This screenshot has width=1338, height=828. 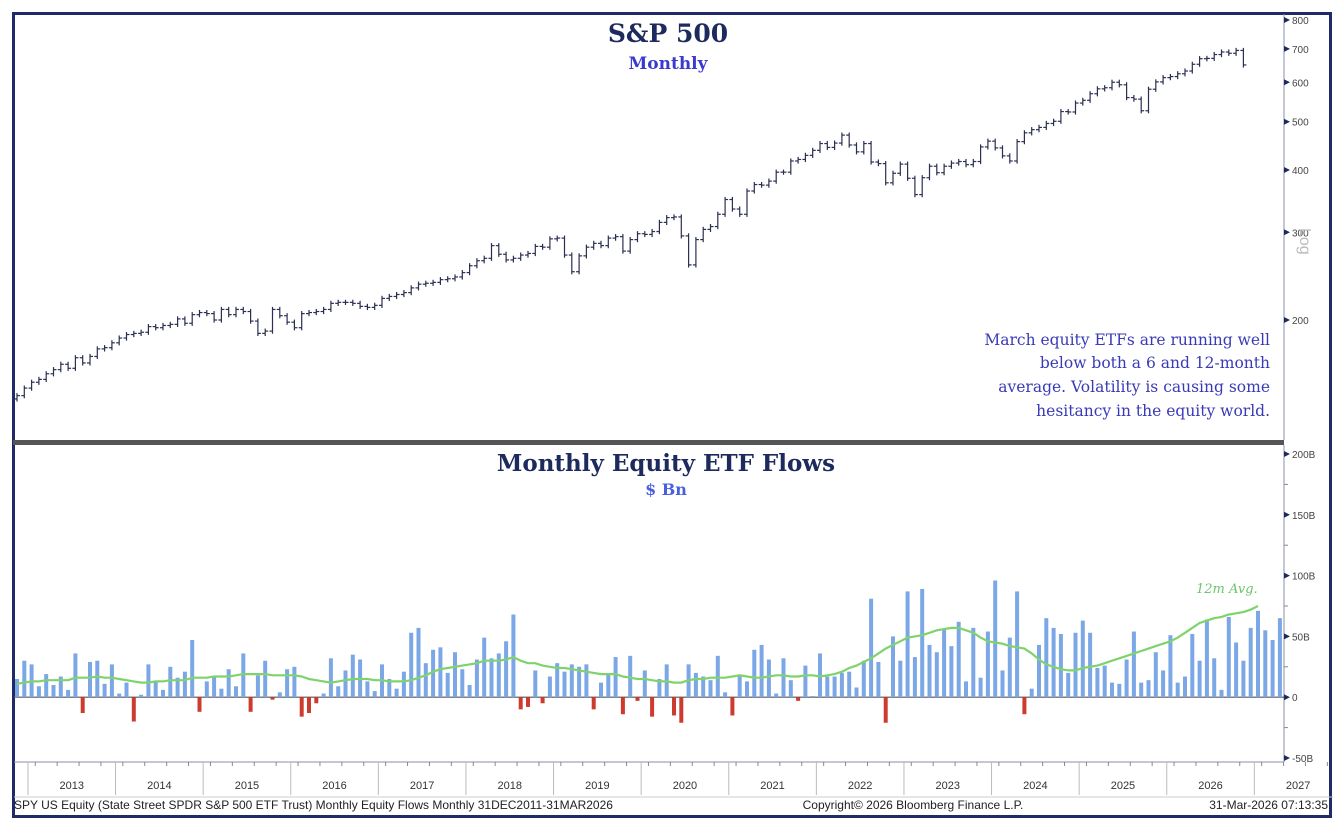 What do you see at coordinates (1153, 411) in the screenshot?
I see `annotation-line-4: hesitancy in the equity world.` at bounding box center [1153, 411].